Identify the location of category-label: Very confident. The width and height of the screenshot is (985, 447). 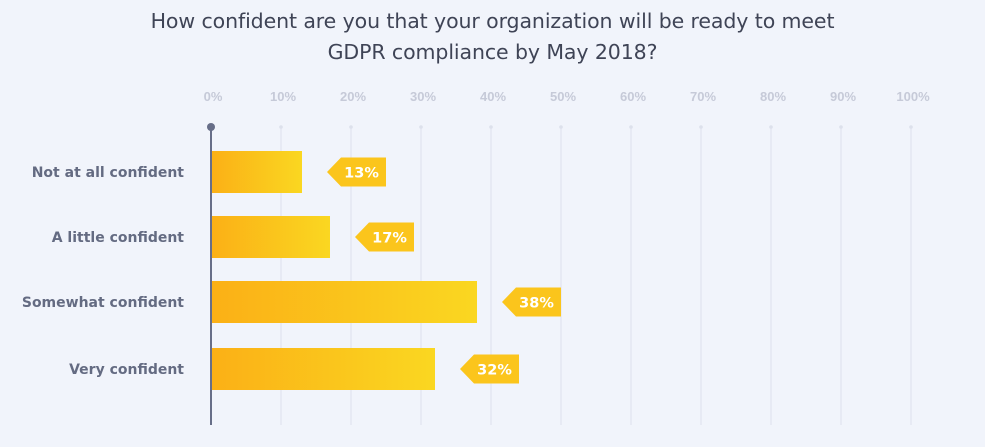
(126, 370).